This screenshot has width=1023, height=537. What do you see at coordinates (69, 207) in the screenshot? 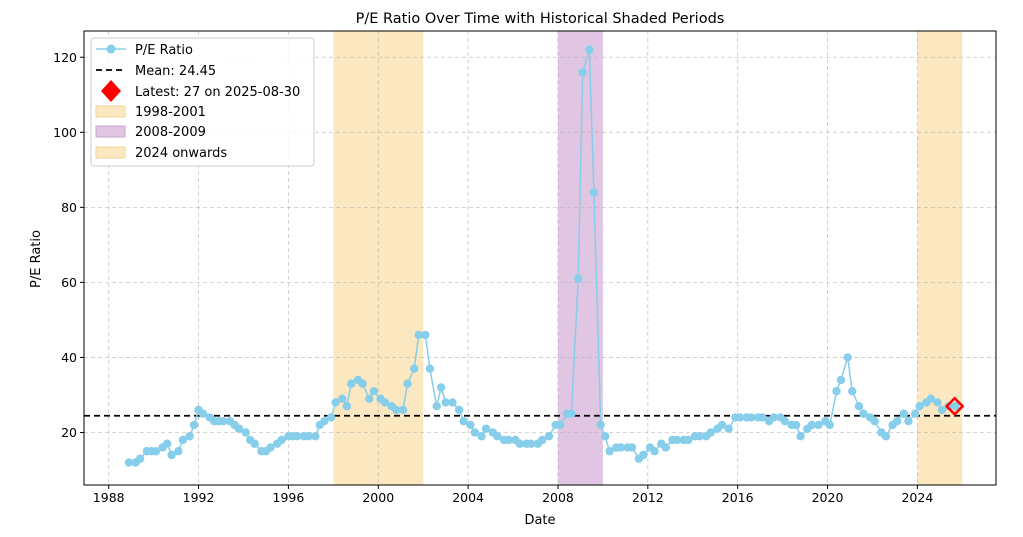
I see `y-tick-label: 80` at bounding box center [69, 207].